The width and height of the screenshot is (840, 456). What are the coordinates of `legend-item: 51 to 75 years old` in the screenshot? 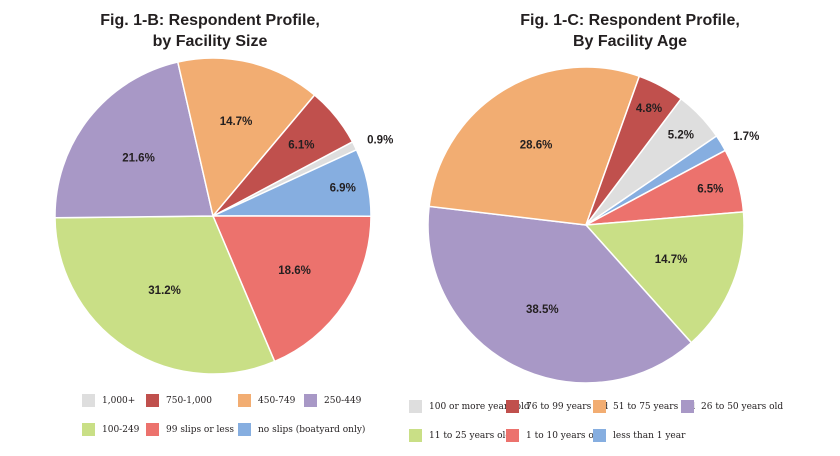 It's located at (644, 406).